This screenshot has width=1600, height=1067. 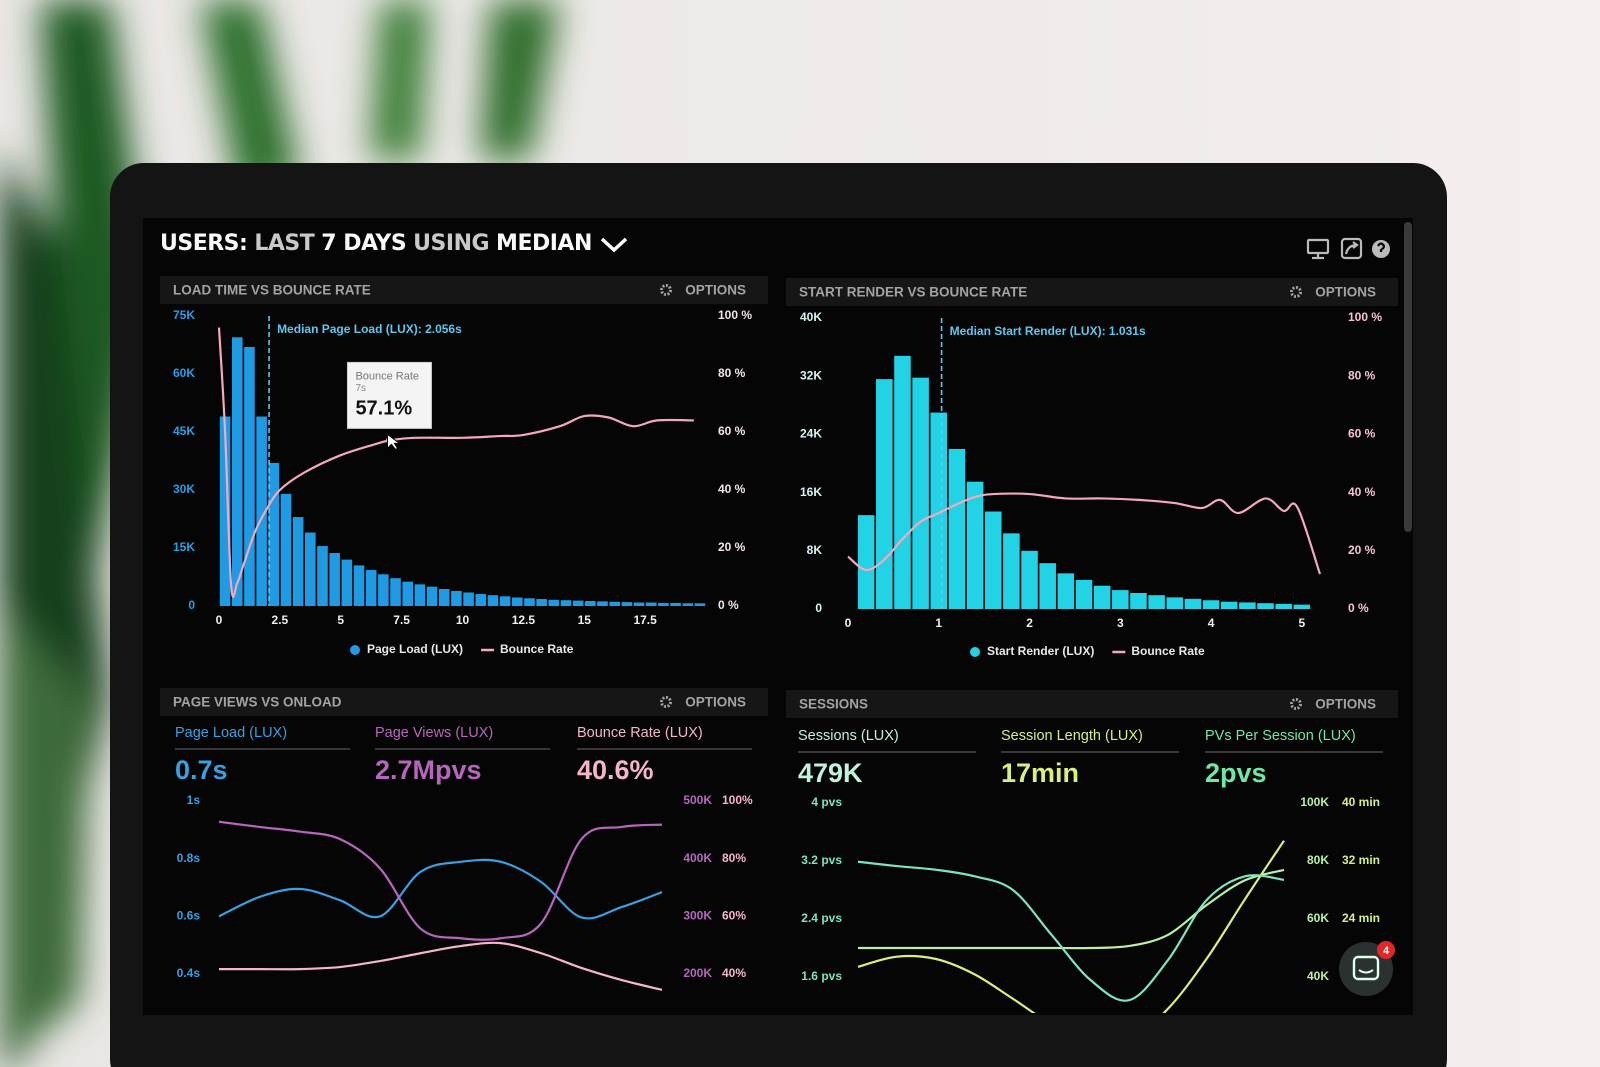 What do you see at coordinates (204, 243) in the screenshot?
I see `title-part: USERS:` at bounding box center [204, 243].